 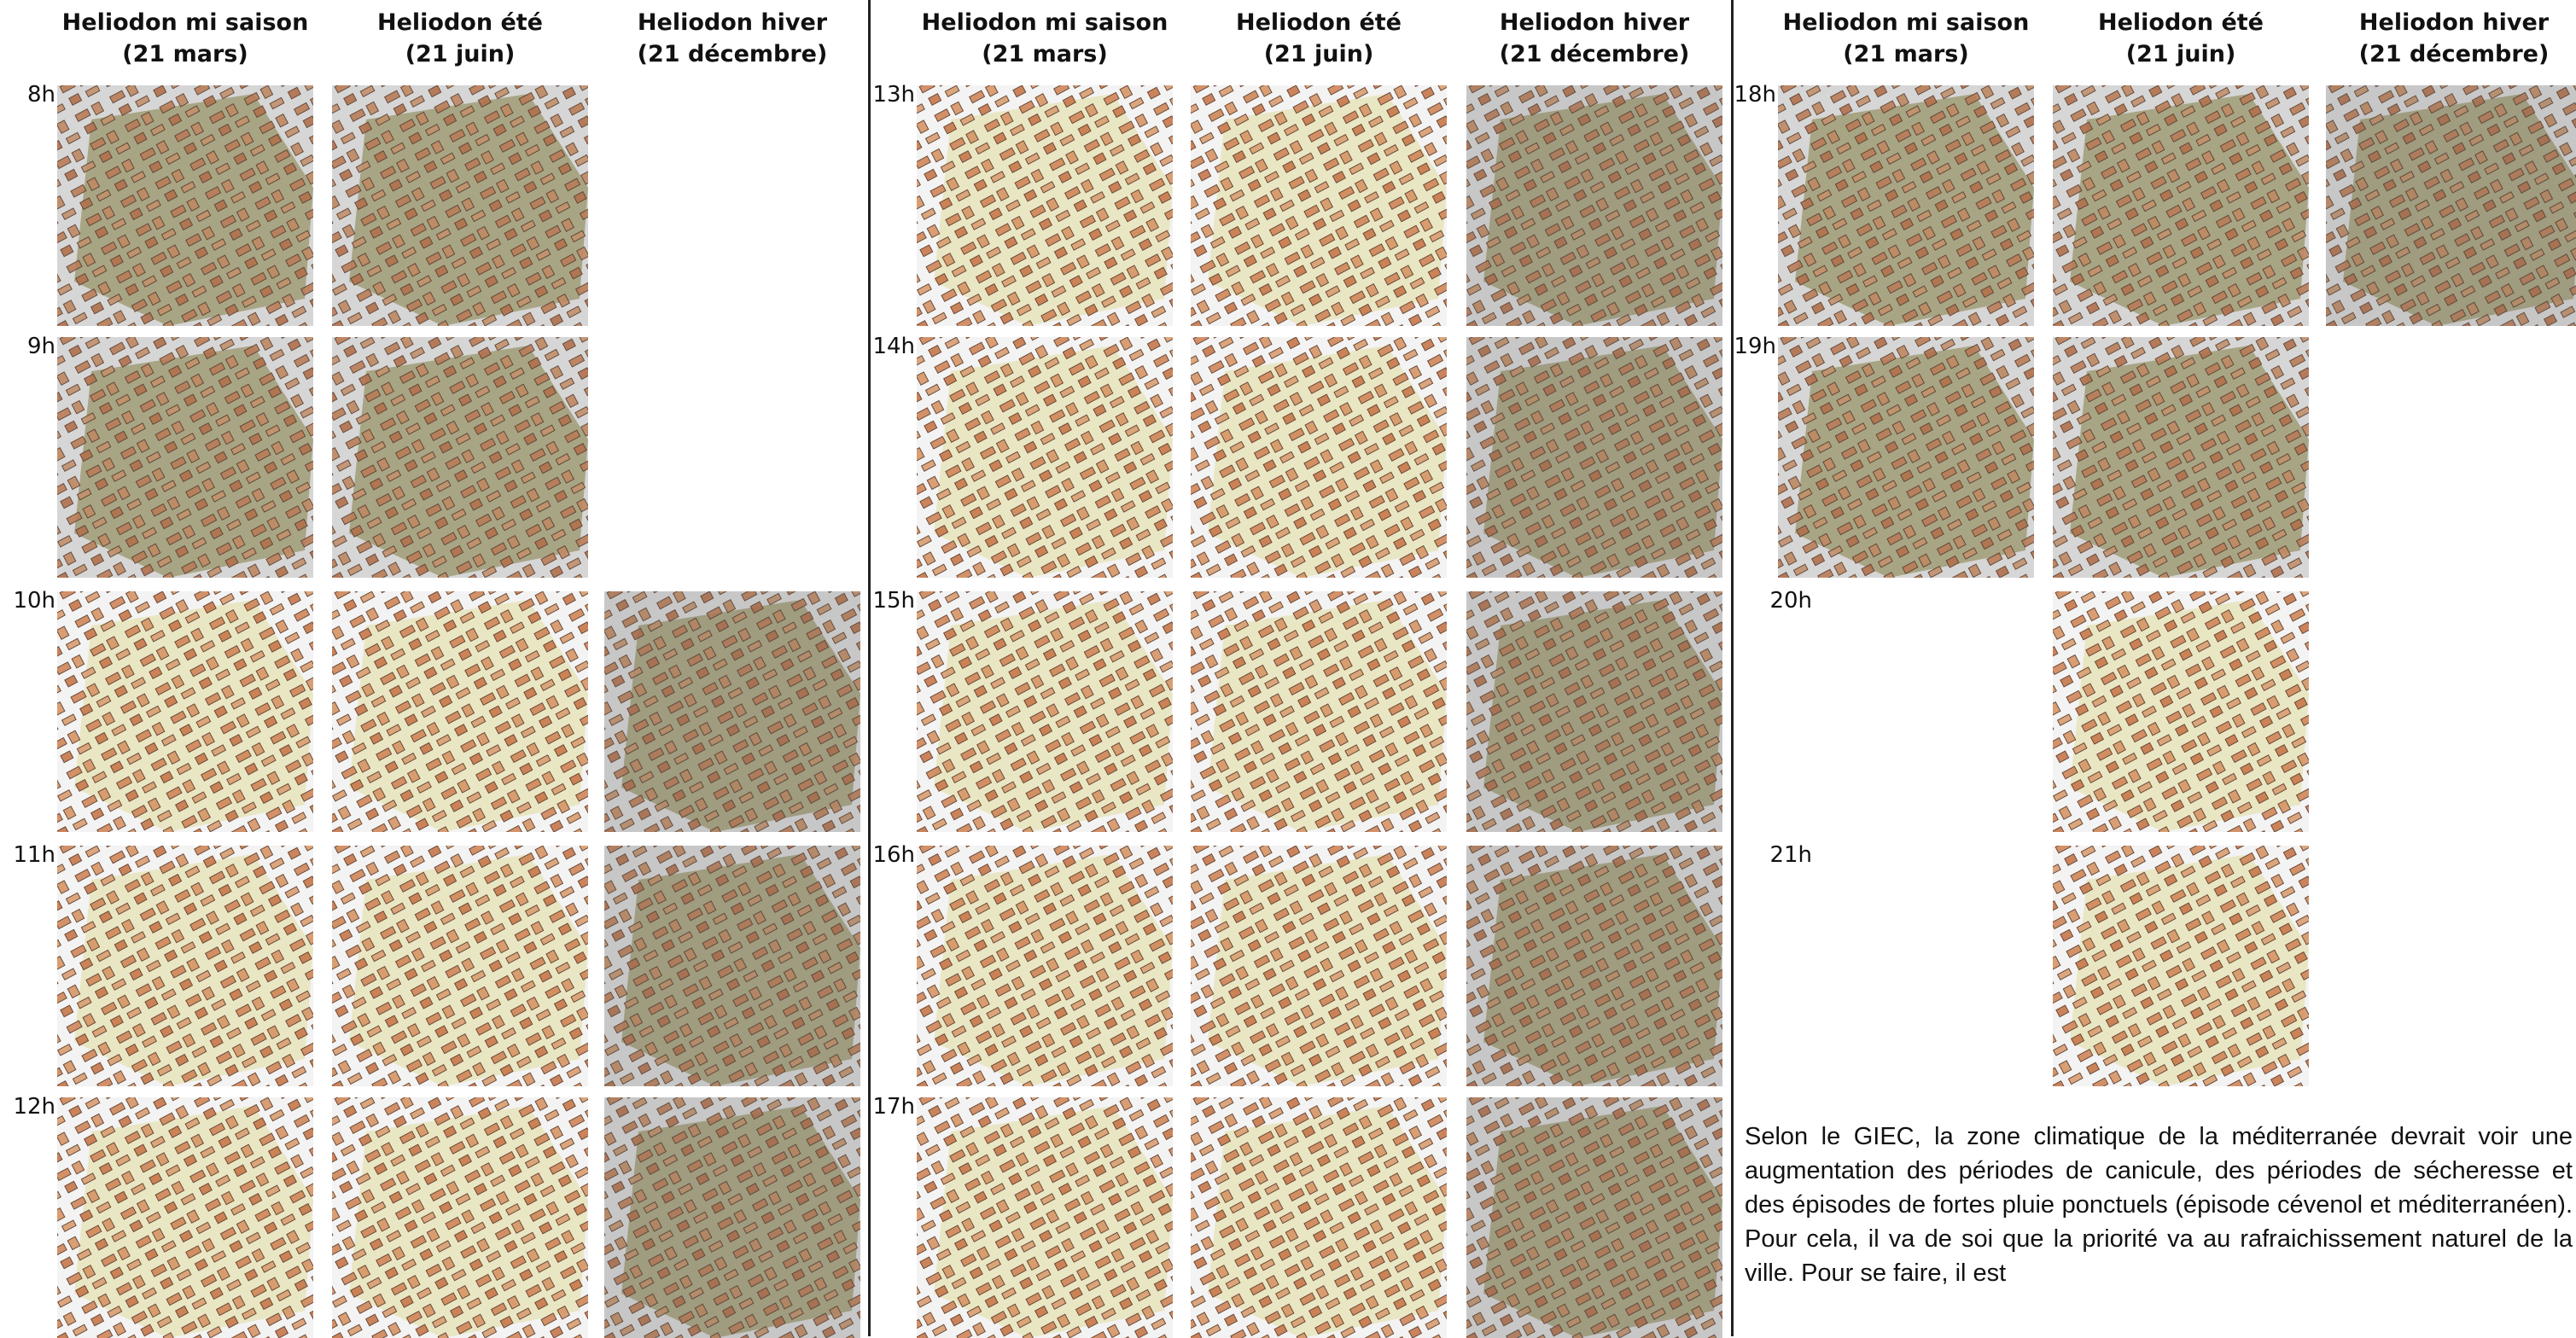 What do you see at coordinates (893, 346) in the screenshot?
I see `hour-label: 14h` at bounding box center [893, 346].